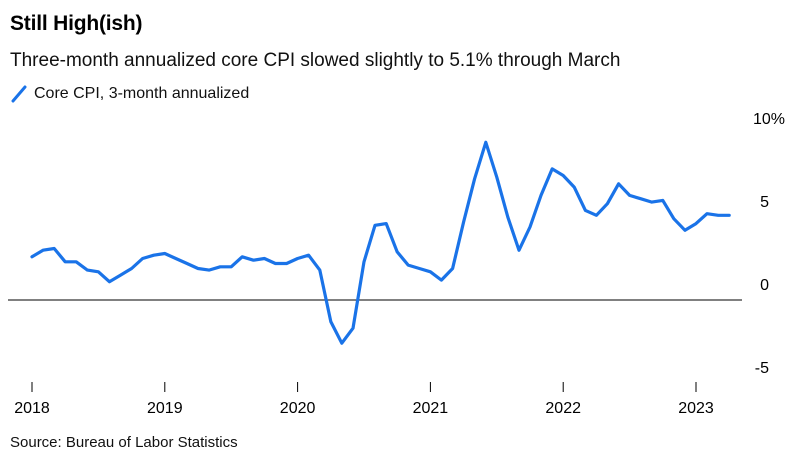  I want to click on y-tick-label: -5, so click(762, 368).